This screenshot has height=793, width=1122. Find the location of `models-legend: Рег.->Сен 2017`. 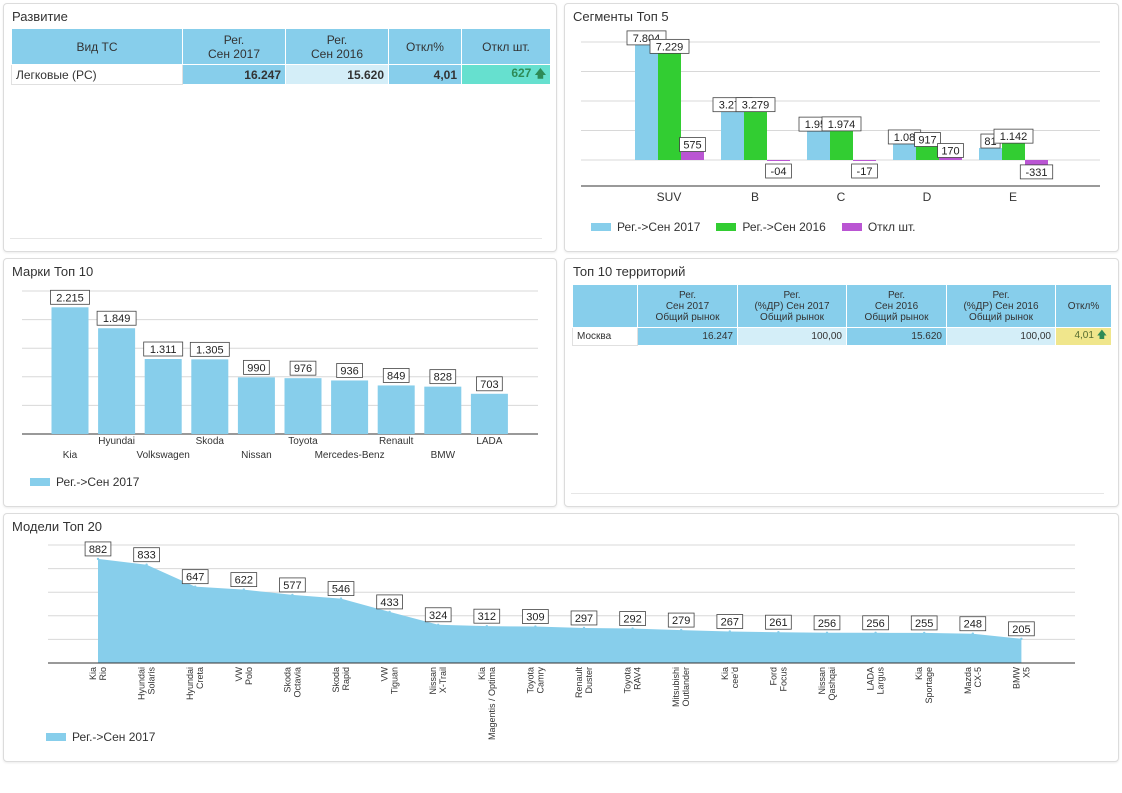

models-legend: Рег.->Сен 2017 is located at coordinates (108, 737).